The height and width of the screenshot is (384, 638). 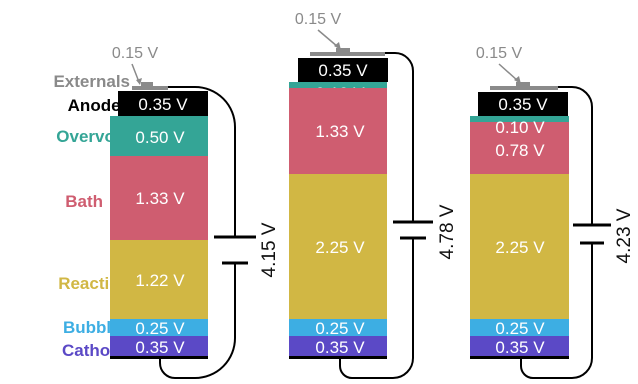 I want to click on cell-3-circuit-wire, so click(x=556, y=232).